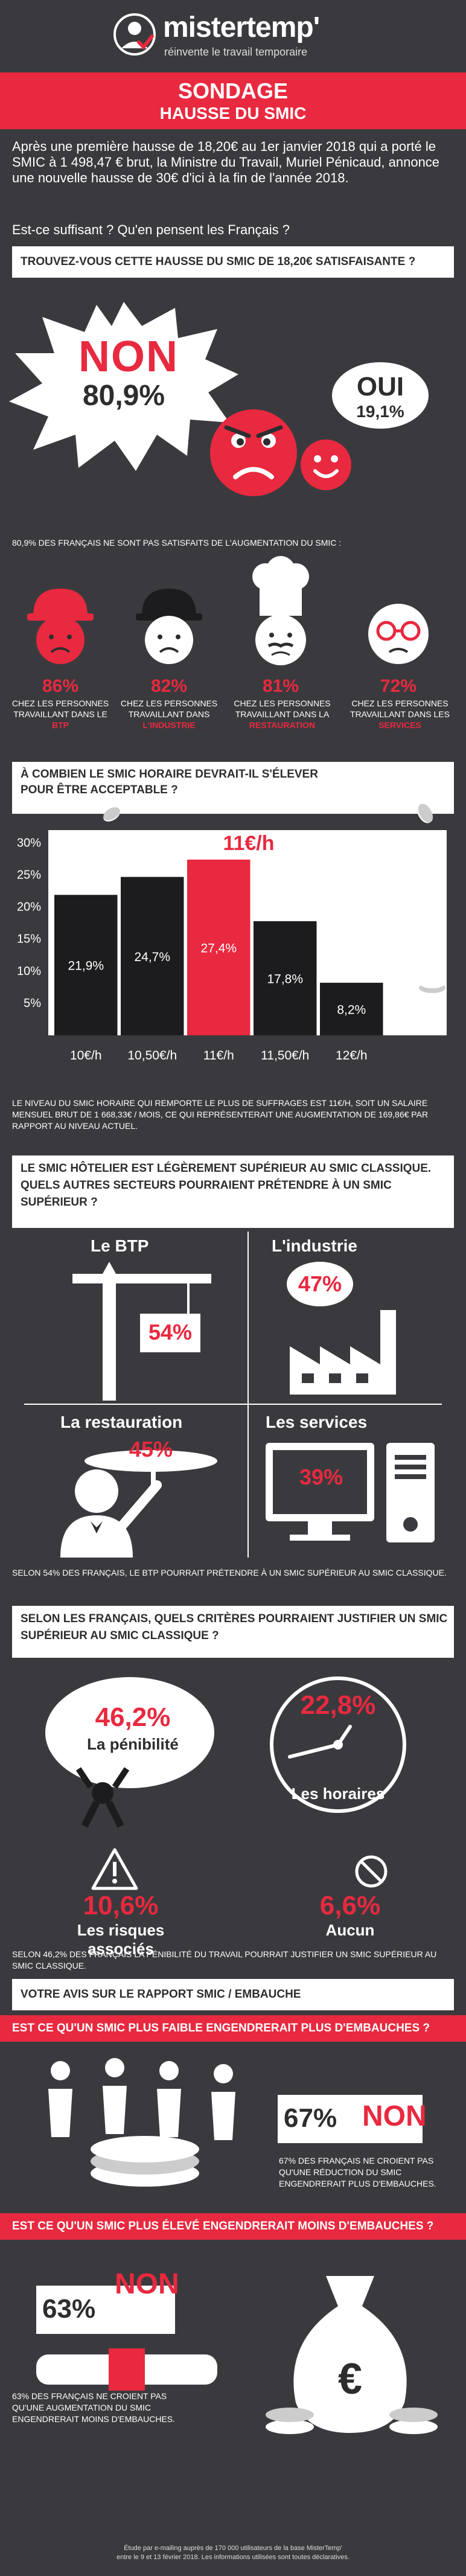 The image size is (466, 2576). What do you see at coordinates (338, 1705) in the screenshot?
I see `q4-horaires-pct: 22,8%` at bounding box center [338, 1705].